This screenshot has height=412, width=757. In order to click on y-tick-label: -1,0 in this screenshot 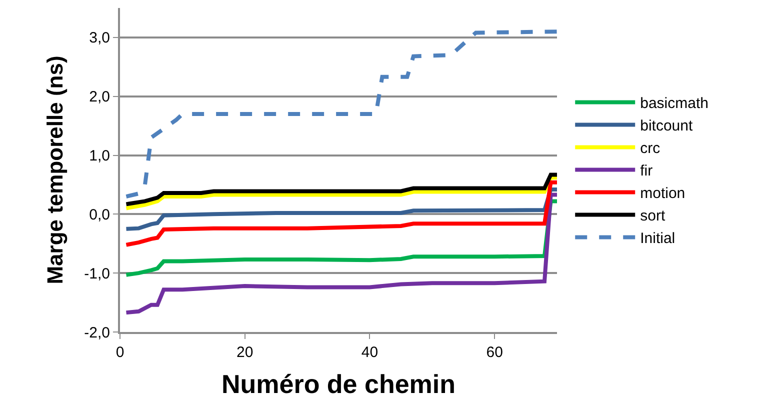, I will do `click(97, 273)`.